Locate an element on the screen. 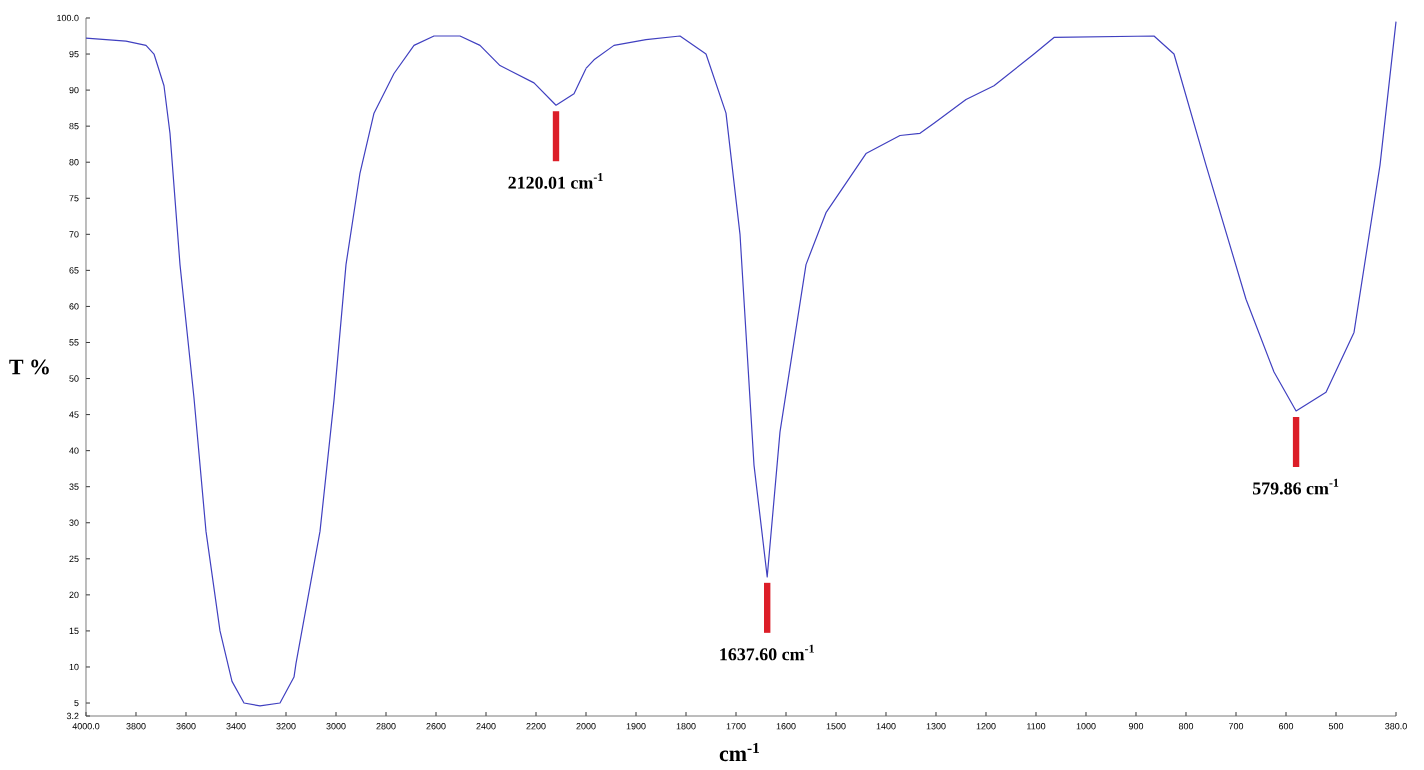 The height and width of the screenshot is (770, 1424). annotation: 2120.01 cm$^{-1}$ is located at coordinates (555, 181).